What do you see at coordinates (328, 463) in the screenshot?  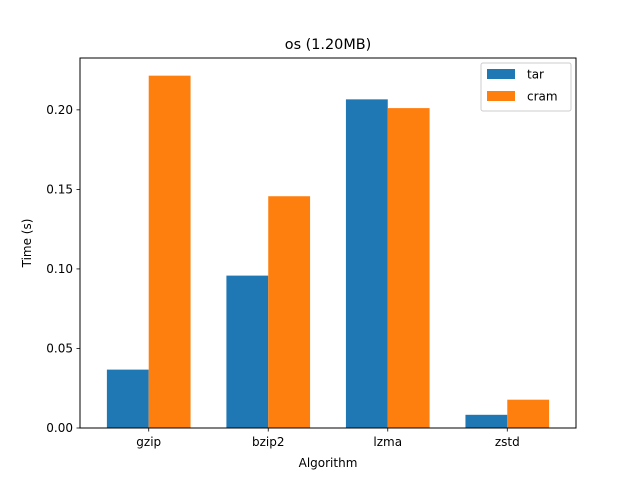 I see `x-axis-label: Algorithm` at bounding box center [328, 463].